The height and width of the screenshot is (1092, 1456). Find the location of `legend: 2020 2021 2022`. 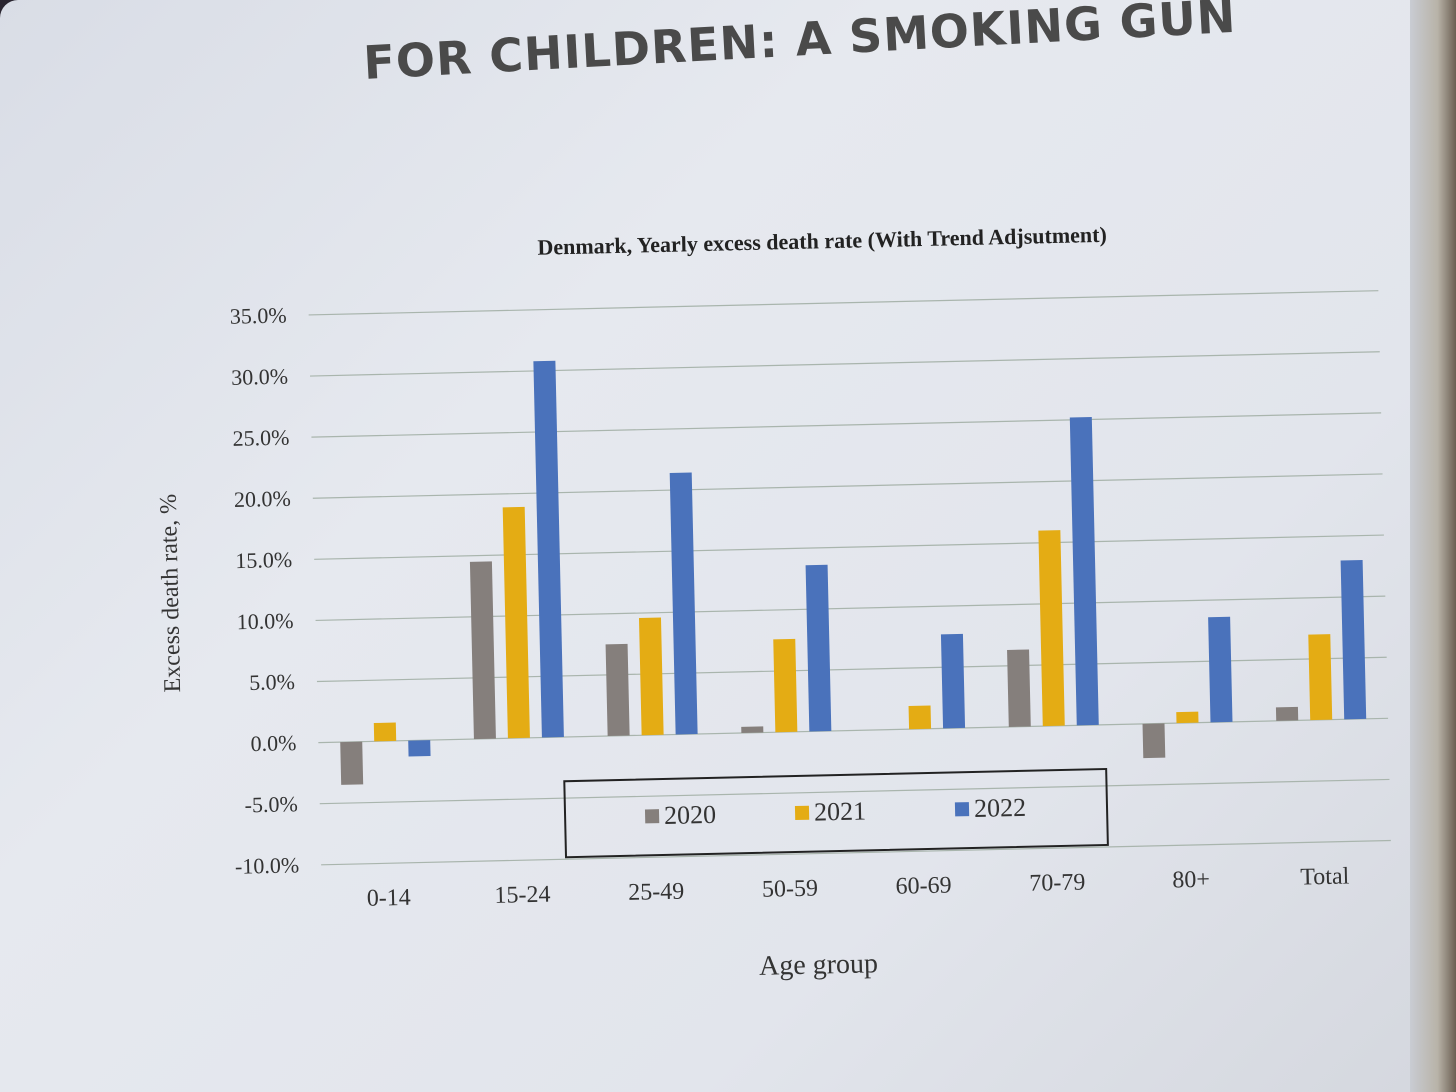

legend: 2020 2021 2022 is located at coordinates (836, 813).